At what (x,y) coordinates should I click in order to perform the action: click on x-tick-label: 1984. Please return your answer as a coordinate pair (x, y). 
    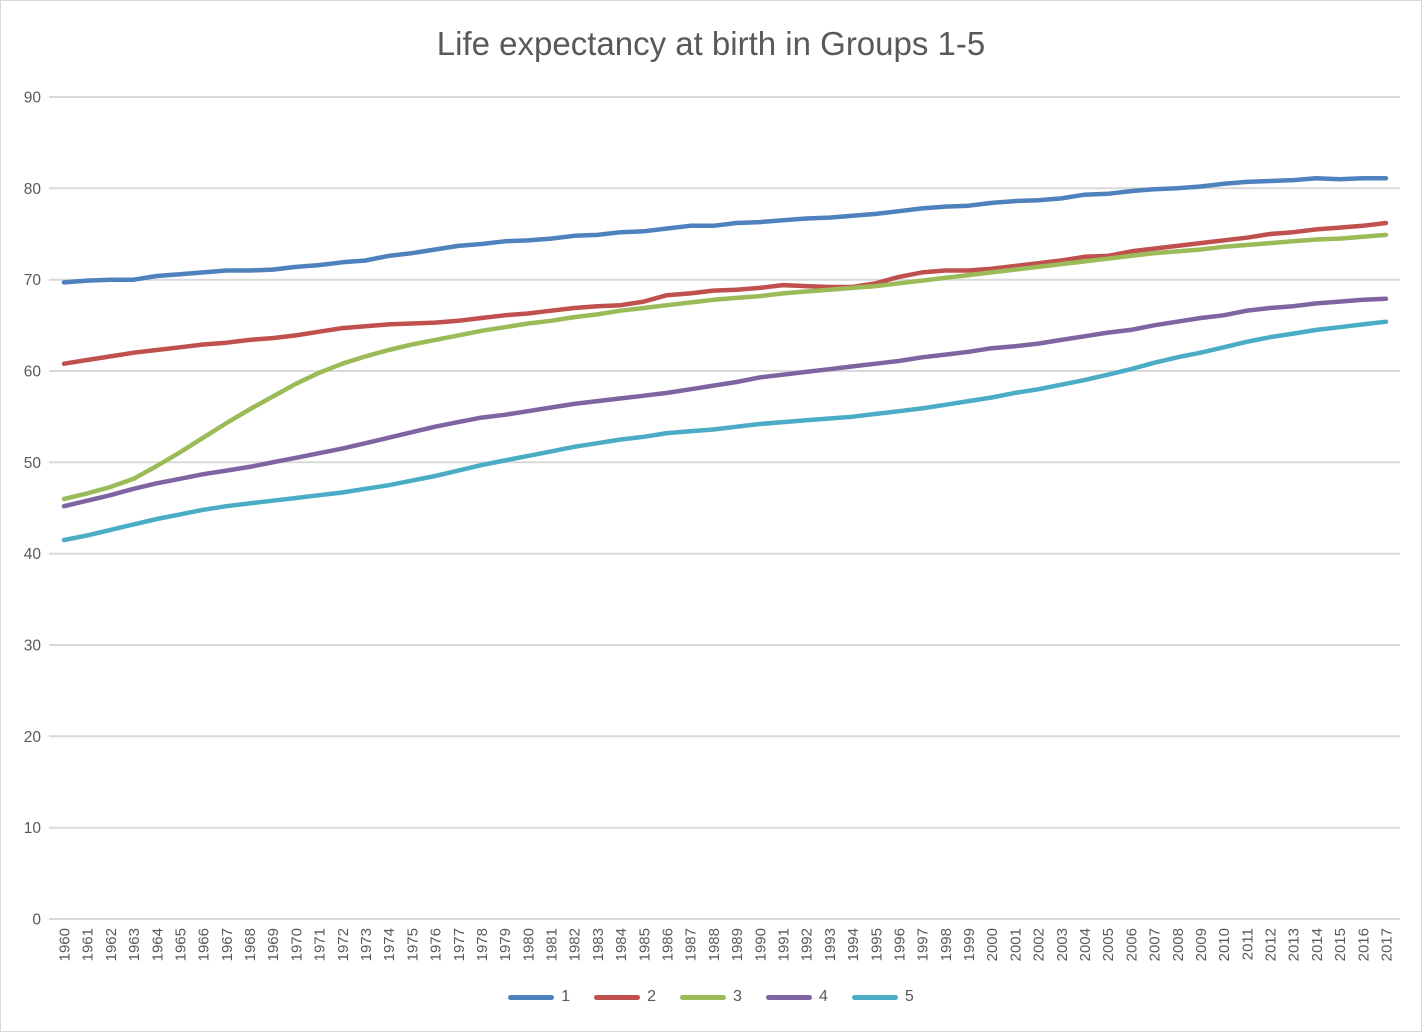
    Looking at the image, I should click on (621, 944).